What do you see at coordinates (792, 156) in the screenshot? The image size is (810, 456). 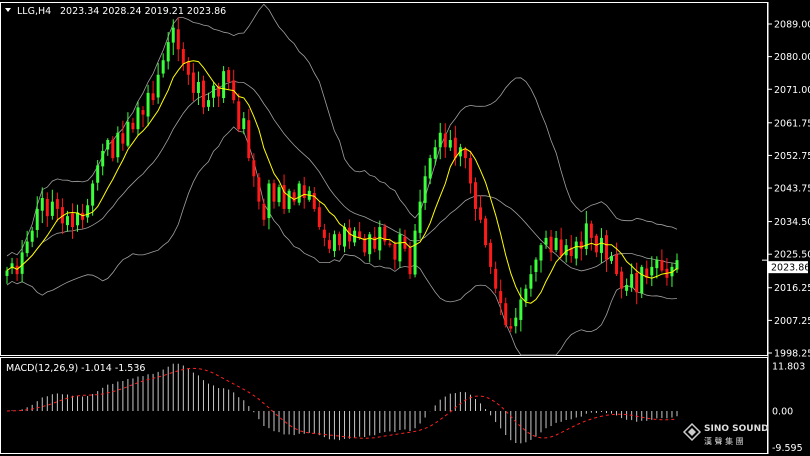 I see `price-tick-label: 2052.75` at bounding box center [792, 156].